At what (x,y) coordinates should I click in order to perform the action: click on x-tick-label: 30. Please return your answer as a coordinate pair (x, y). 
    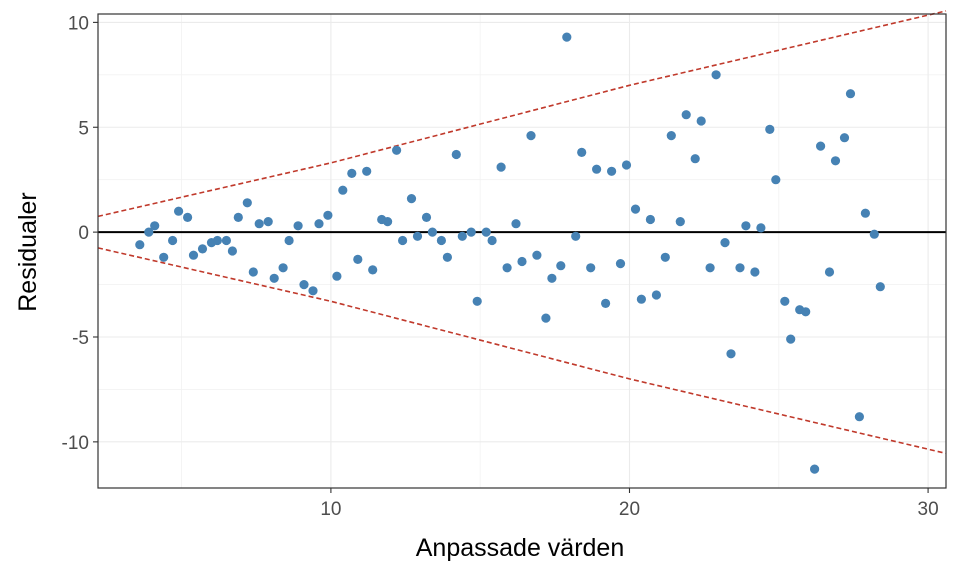
    Looking at the image, I should click on (928, 509).